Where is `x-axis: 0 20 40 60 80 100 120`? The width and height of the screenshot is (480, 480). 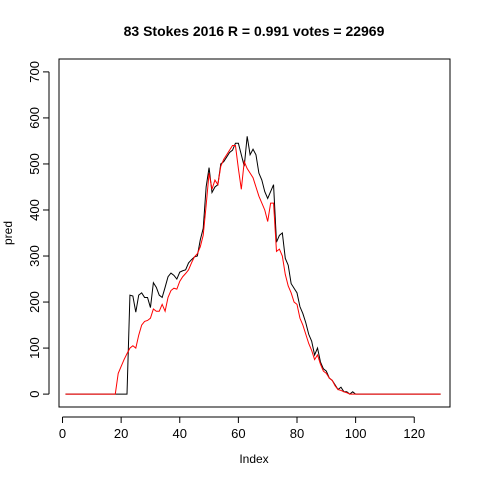 x-axis: 0 20 40 60 80 100 120 is located at coordinates (242, 428).